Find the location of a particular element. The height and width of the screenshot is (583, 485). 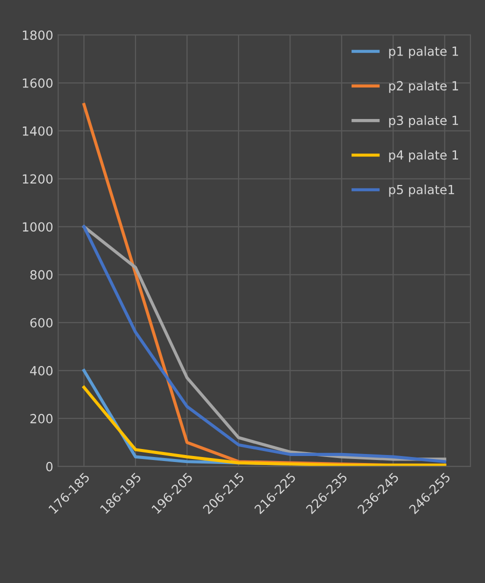

y-tick-label: 600 is located at coordinates (41, 323).